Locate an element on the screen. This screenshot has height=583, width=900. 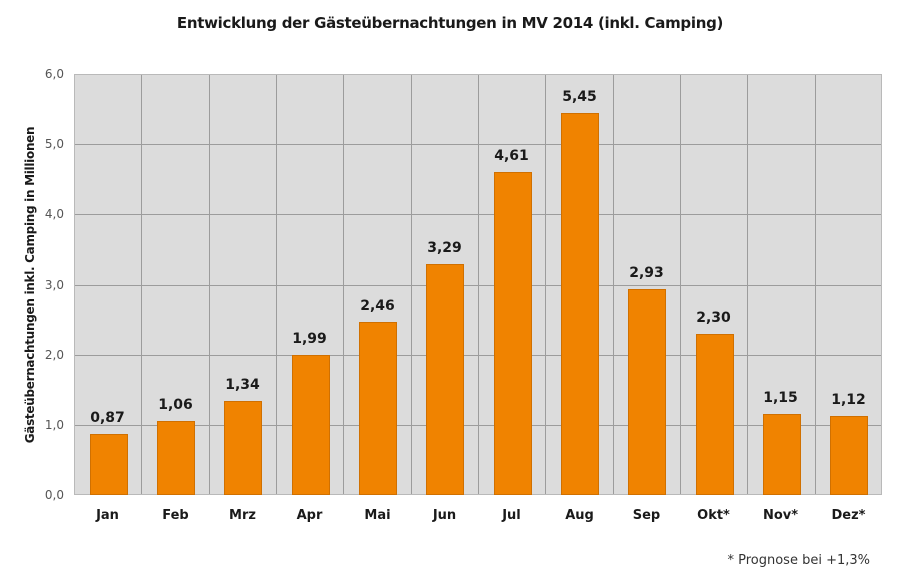
y-tick-label: 5,0 is located at coordinates (54, 144).